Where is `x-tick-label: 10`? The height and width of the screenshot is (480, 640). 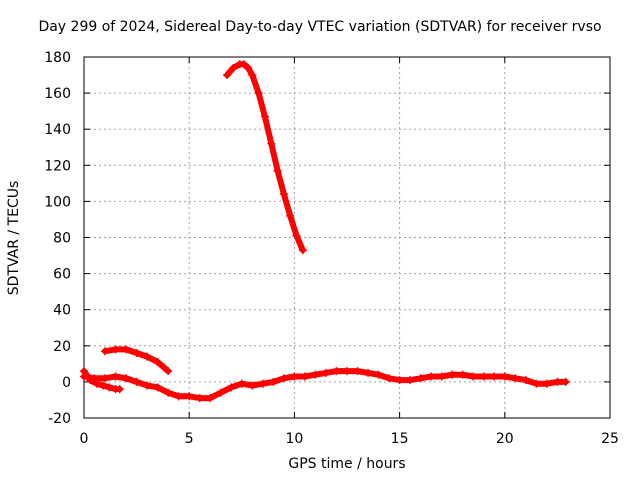
x-tick-label: 10 is located at coordinates (294, 439).